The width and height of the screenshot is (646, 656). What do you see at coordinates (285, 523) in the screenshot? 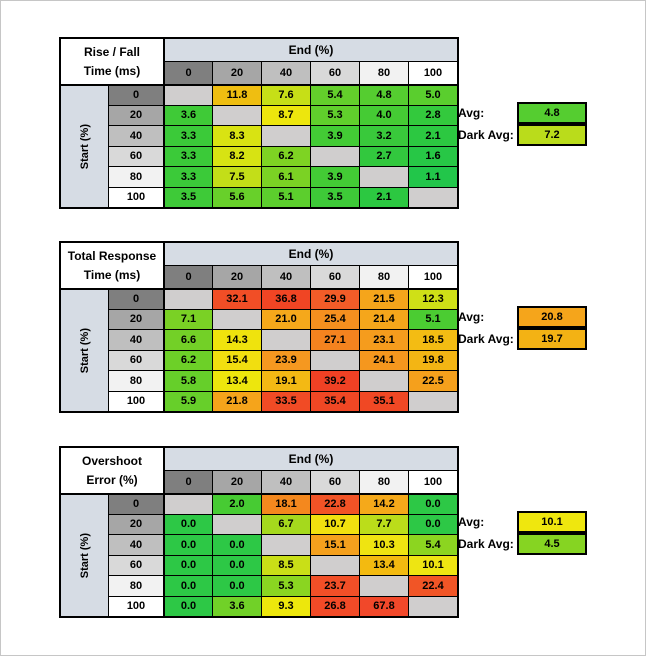
I see `heatmap-cell: 6.7` at bounding box center [285, 523].